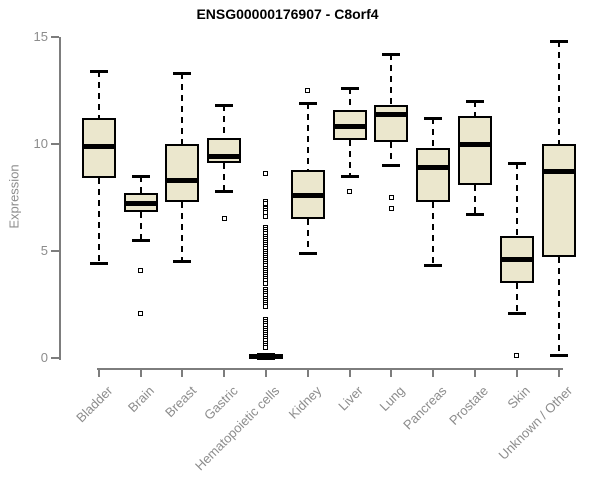 The width and height of the screenshot is (600, 500). I want to click on x-tick-label: Gastric, so click(220, 403).